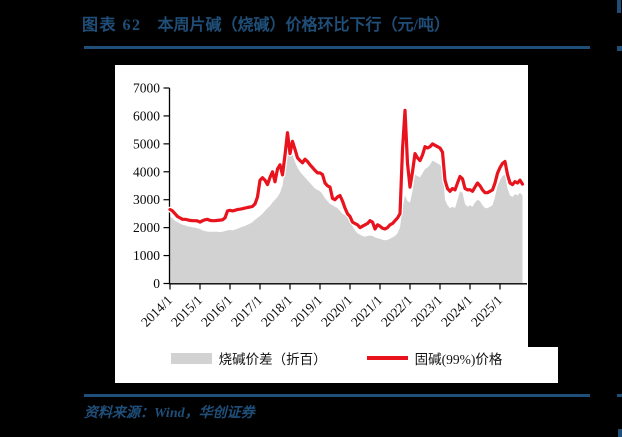  I want to click on legend-item-area: 烧碱价差（折百）, so click(248, 358).